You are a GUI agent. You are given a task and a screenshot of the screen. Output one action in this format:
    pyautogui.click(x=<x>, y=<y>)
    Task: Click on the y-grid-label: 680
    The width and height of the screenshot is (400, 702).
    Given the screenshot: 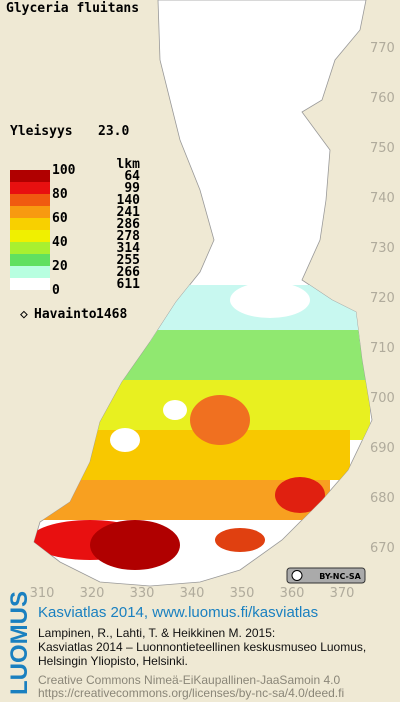 What is the action you would take?
    pyautogui.click(x=382, y=498)
    